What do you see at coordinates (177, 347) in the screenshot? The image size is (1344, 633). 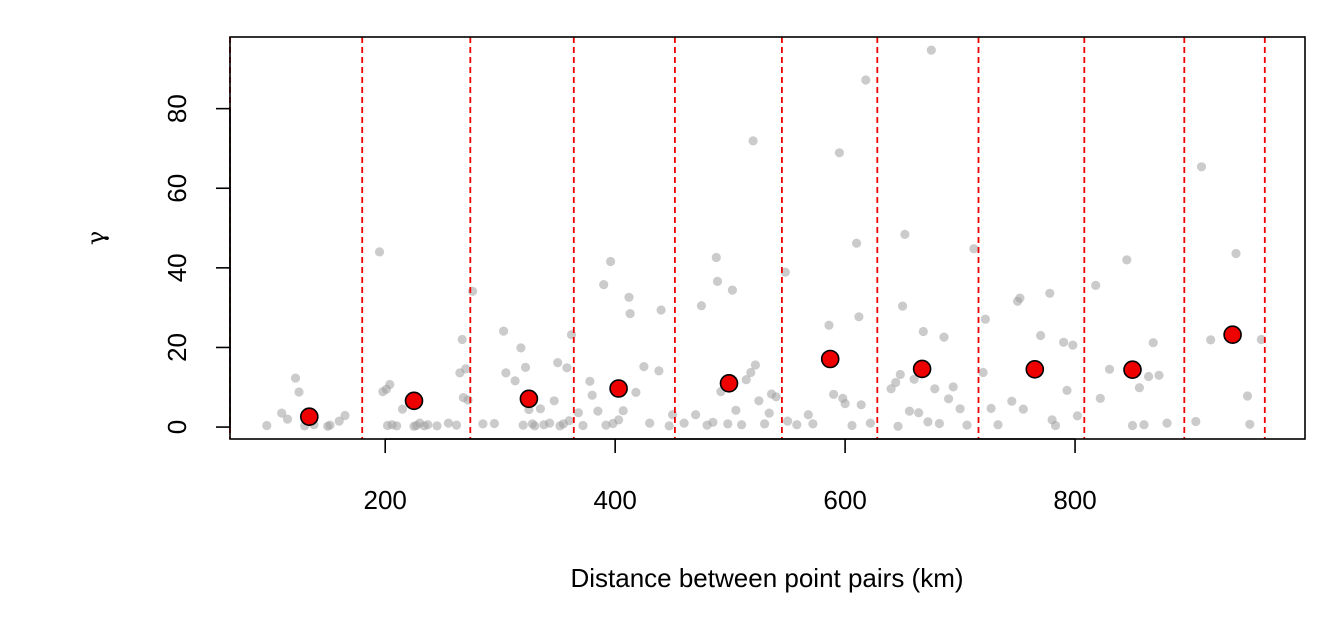 I see `y-tick-label: 20` at bounding box center [177, 347].